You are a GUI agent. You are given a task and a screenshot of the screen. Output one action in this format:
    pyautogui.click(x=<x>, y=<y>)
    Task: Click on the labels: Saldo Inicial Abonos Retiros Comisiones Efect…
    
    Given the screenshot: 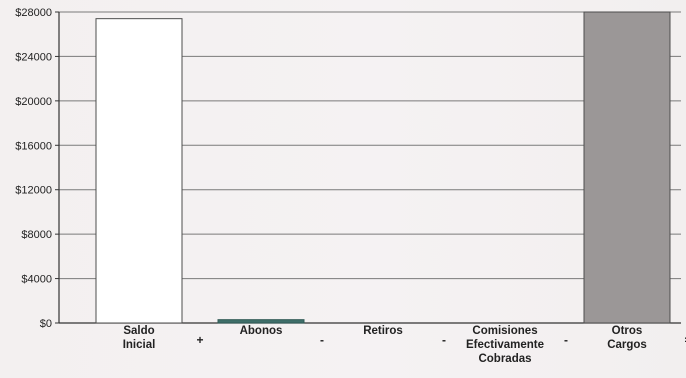 What is the action you would take?
    pyautogui.click(x=404, y=345)
    